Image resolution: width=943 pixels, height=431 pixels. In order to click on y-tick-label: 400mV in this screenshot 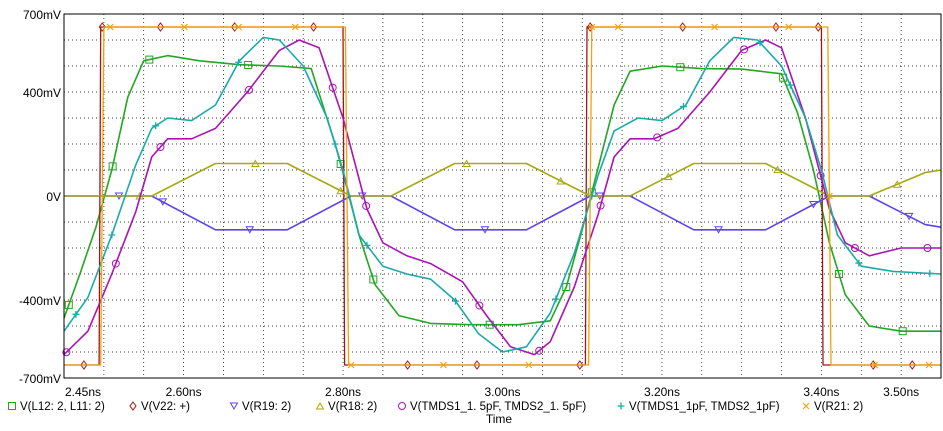, I will do `click(42, 93)`.